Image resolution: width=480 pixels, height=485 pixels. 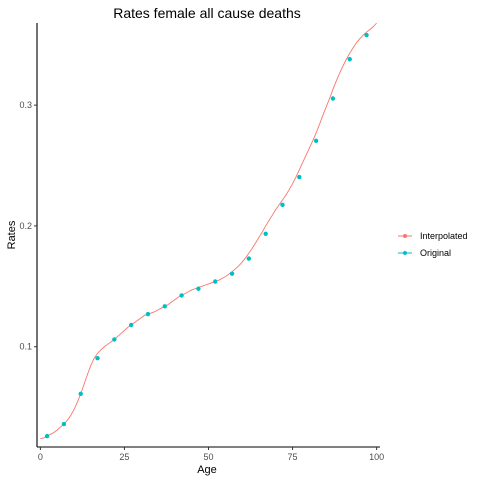 What do you see at coordinates (444, 236) in the screenshot?
I see `legend-label: Interpolated` at bounding box center [444, 236].